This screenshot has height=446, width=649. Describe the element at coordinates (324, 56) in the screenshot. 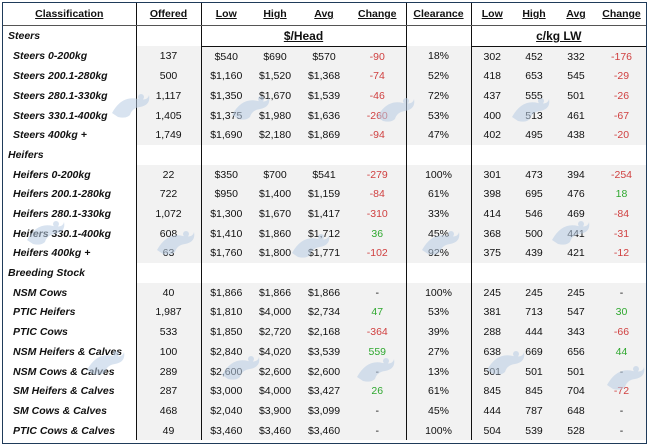

I see `row-avg-head: $570` at that location.